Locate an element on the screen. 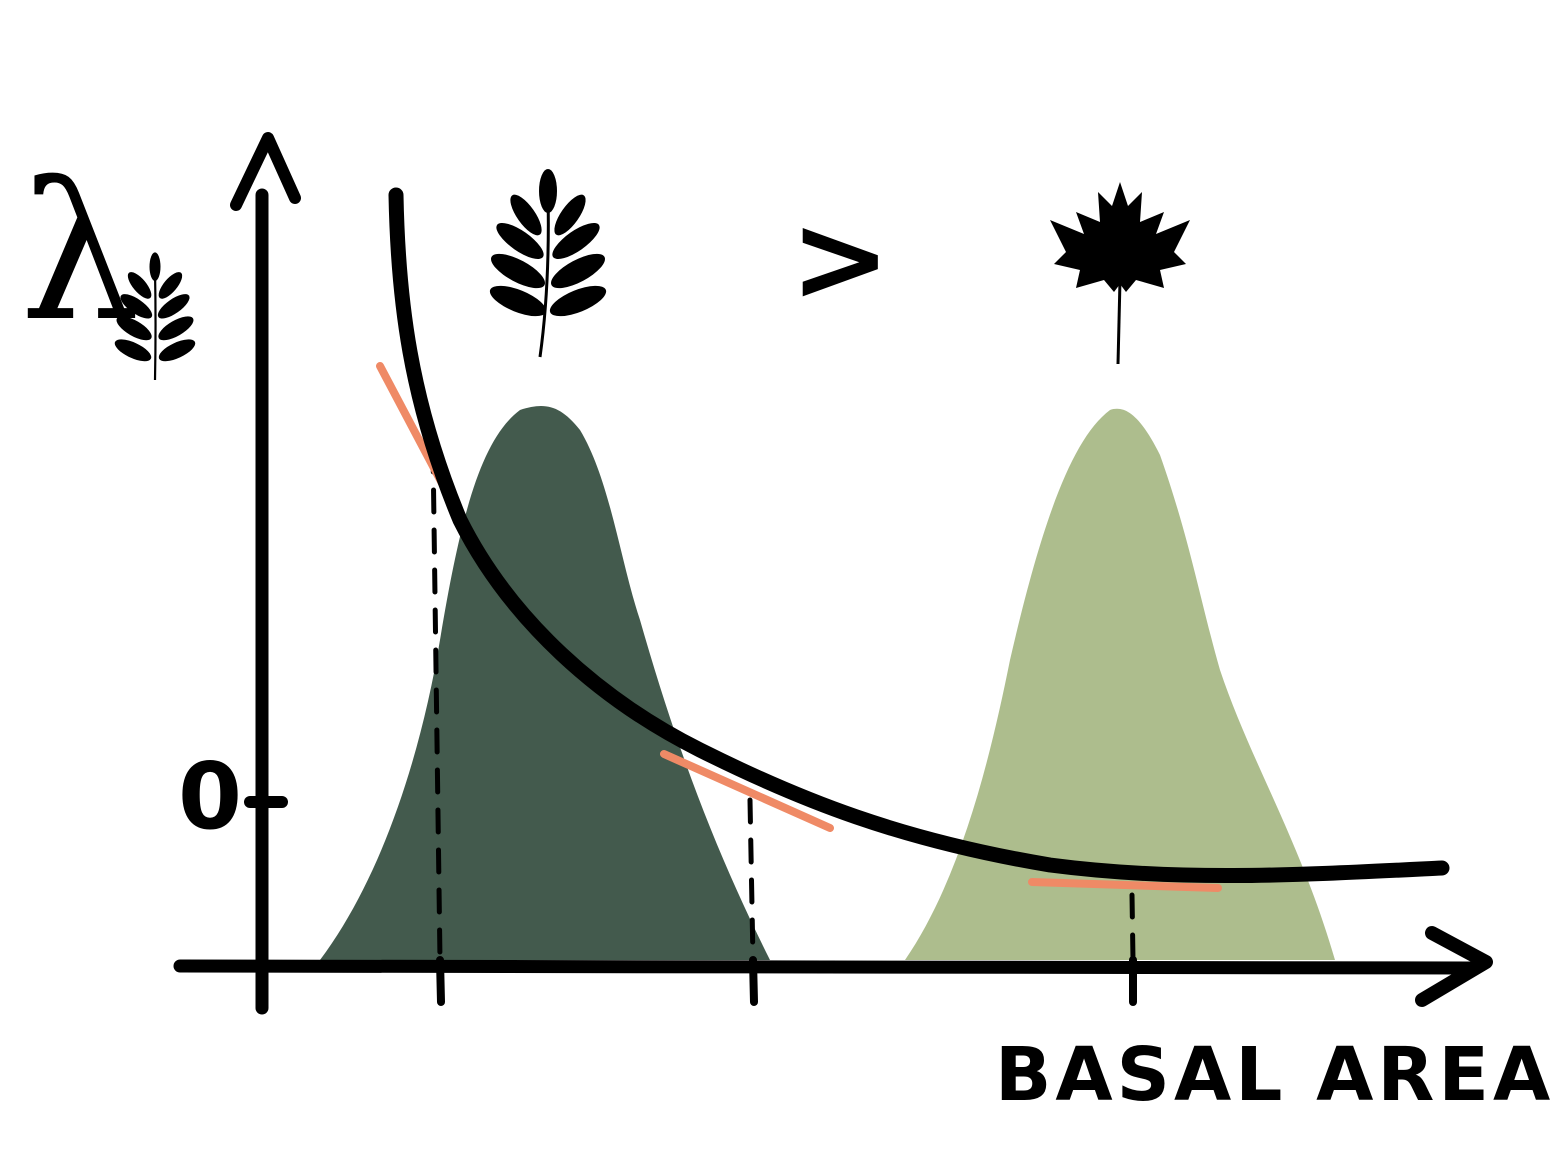  ash-distribution is located at coordinates (545, 683).